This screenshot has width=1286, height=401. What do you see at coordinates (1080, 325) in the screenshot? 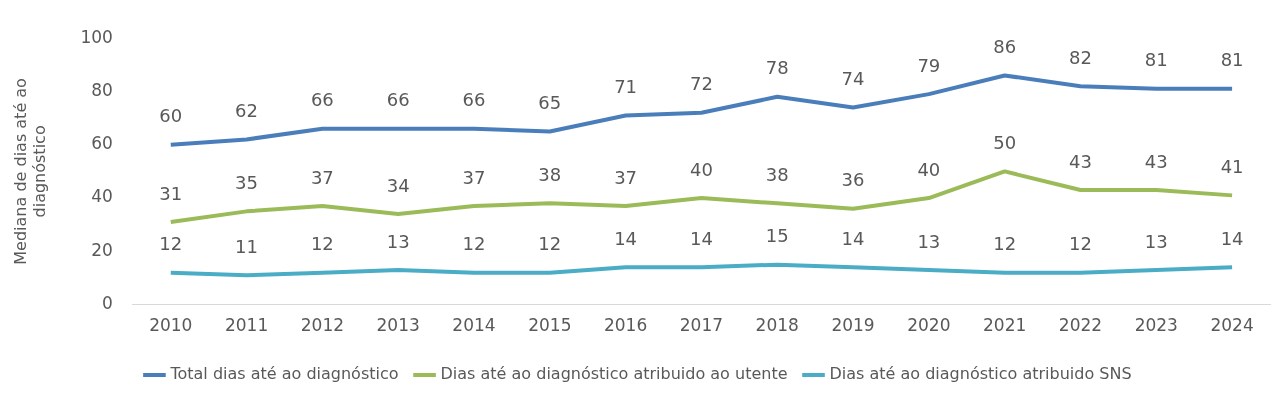
I see `x-tick-label: 2022` at bounding box center [1080, 325].